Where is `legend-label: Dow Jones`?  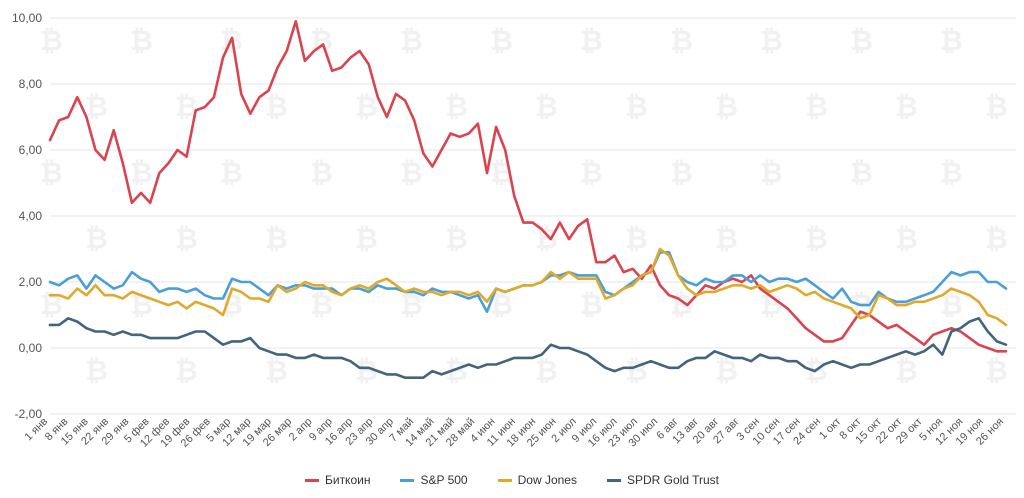
legend-label: Dow Jones is located at coordinates (547, 480).